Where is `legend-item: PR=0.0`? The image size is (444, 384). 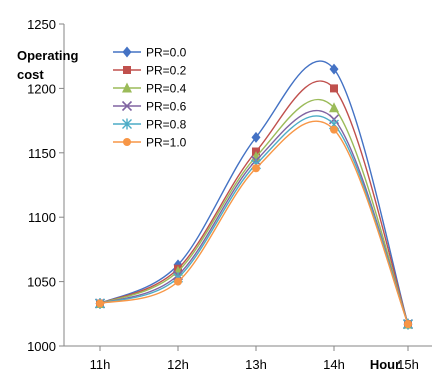
legend-item: PR=0.0 is located at coordinates (150, 53).